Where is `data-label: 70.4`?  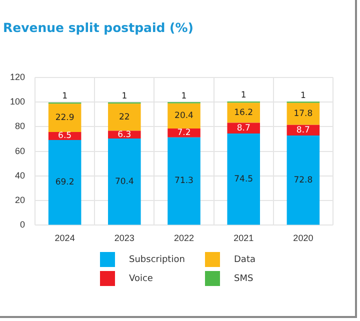
data-label: 70.4 is located at coordinates (124, 181).